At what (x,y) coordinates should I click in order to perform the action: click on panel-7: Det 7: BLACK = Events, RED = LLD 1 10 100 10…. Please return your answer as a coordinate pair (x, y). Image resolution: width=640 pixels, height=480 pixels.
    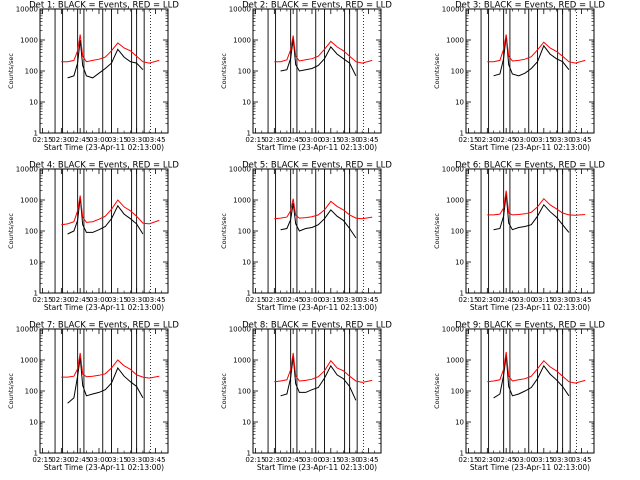
    Looking at the image, I should click on (93, 397).